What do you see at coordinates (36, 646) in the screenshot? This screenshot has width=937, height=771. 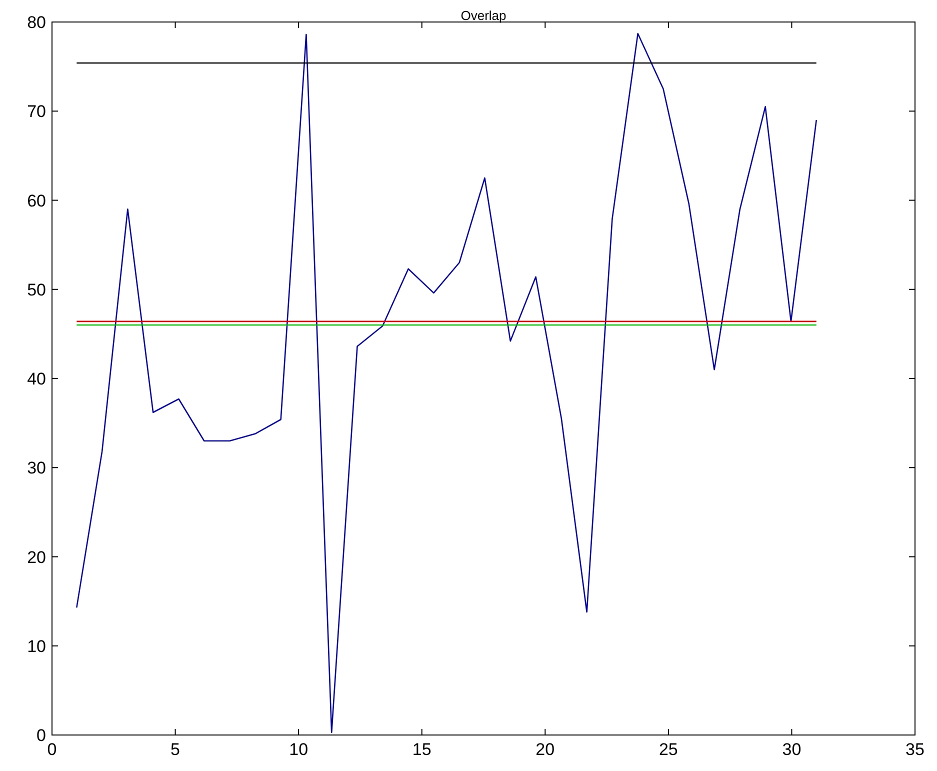 I see `y-tick-label: 10` at bounding box center [36, 646].